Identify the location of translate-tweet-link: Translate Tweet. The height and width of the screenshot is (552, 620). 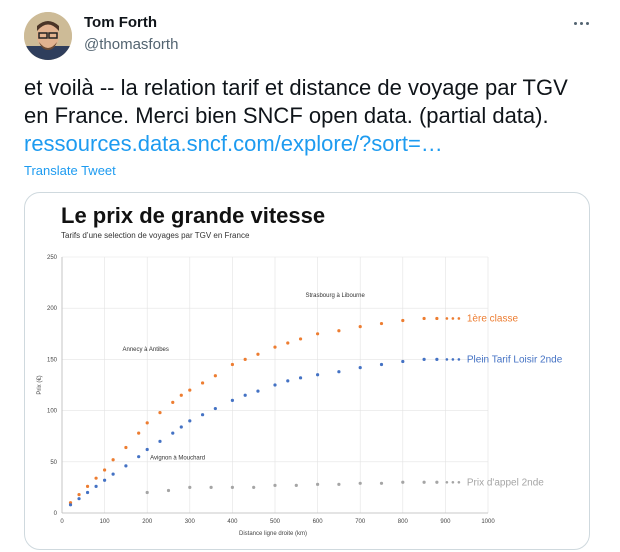
(70, 170).